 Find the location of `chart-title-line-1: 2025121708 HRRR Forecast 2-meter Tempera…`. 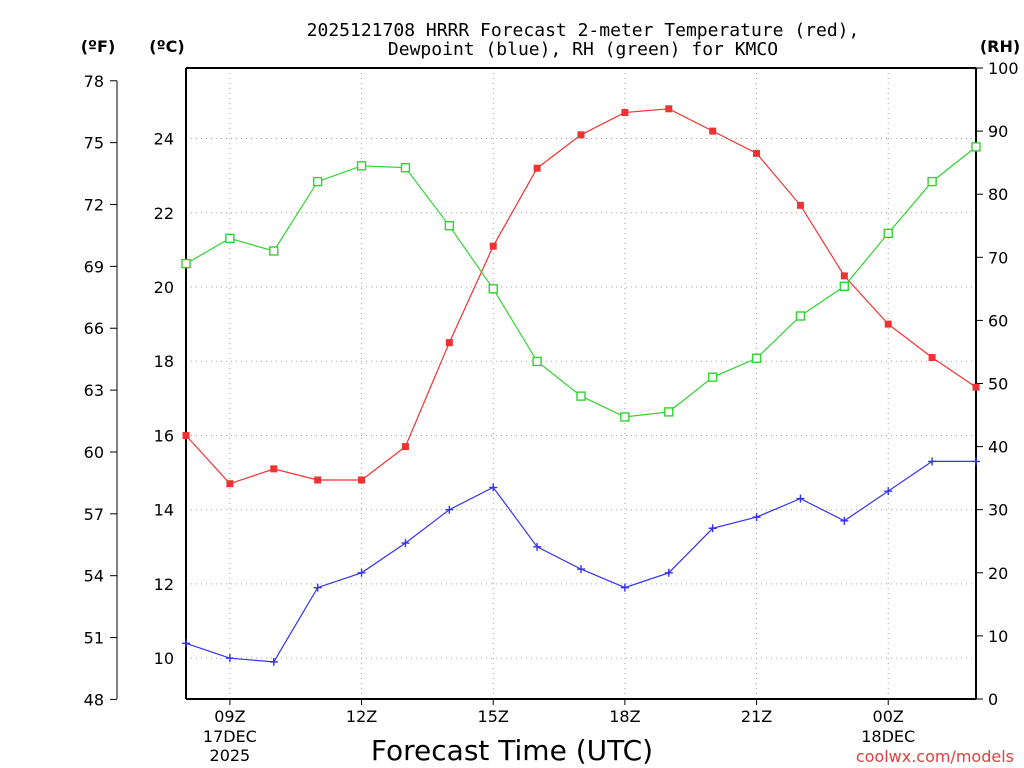

chart-title-line-1: 2025121708 HRRR Forecast 2-meter Tempera… is located at coordinates (583, 30).